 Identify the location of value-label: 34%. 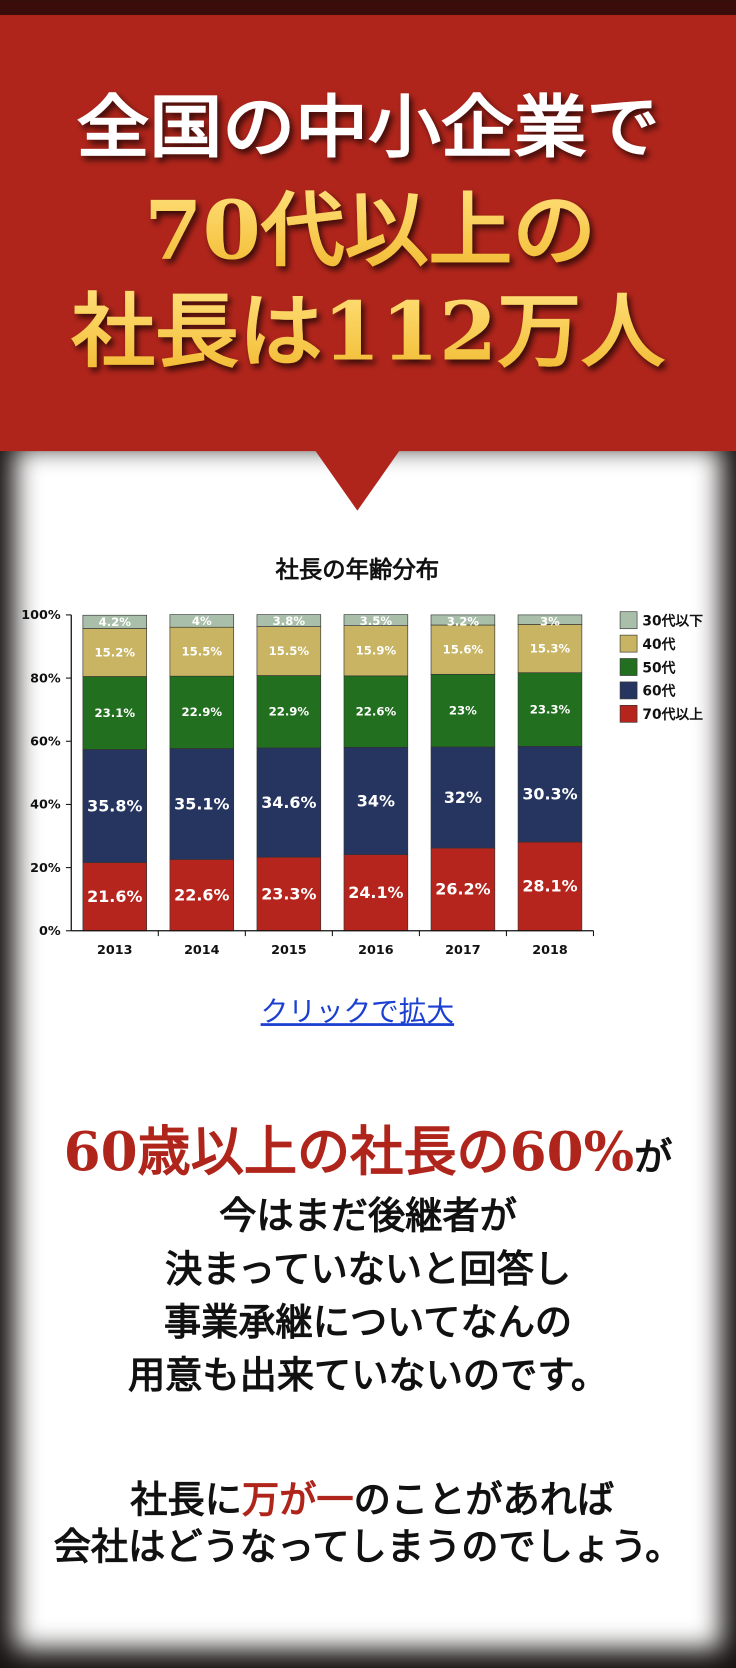
(376, 800).